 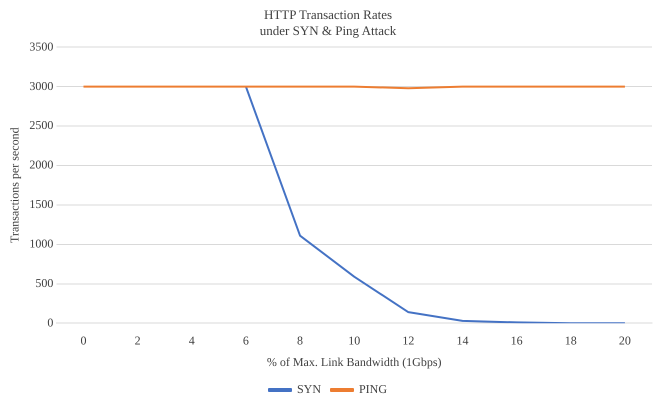 I want to click on x-tick-label: 2, so click(x=137, y=341).